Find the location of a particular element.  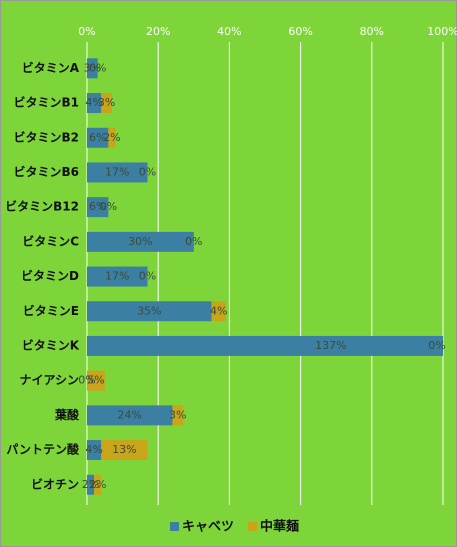

x-tick-label: 80% is located at coordinates (372, 31).